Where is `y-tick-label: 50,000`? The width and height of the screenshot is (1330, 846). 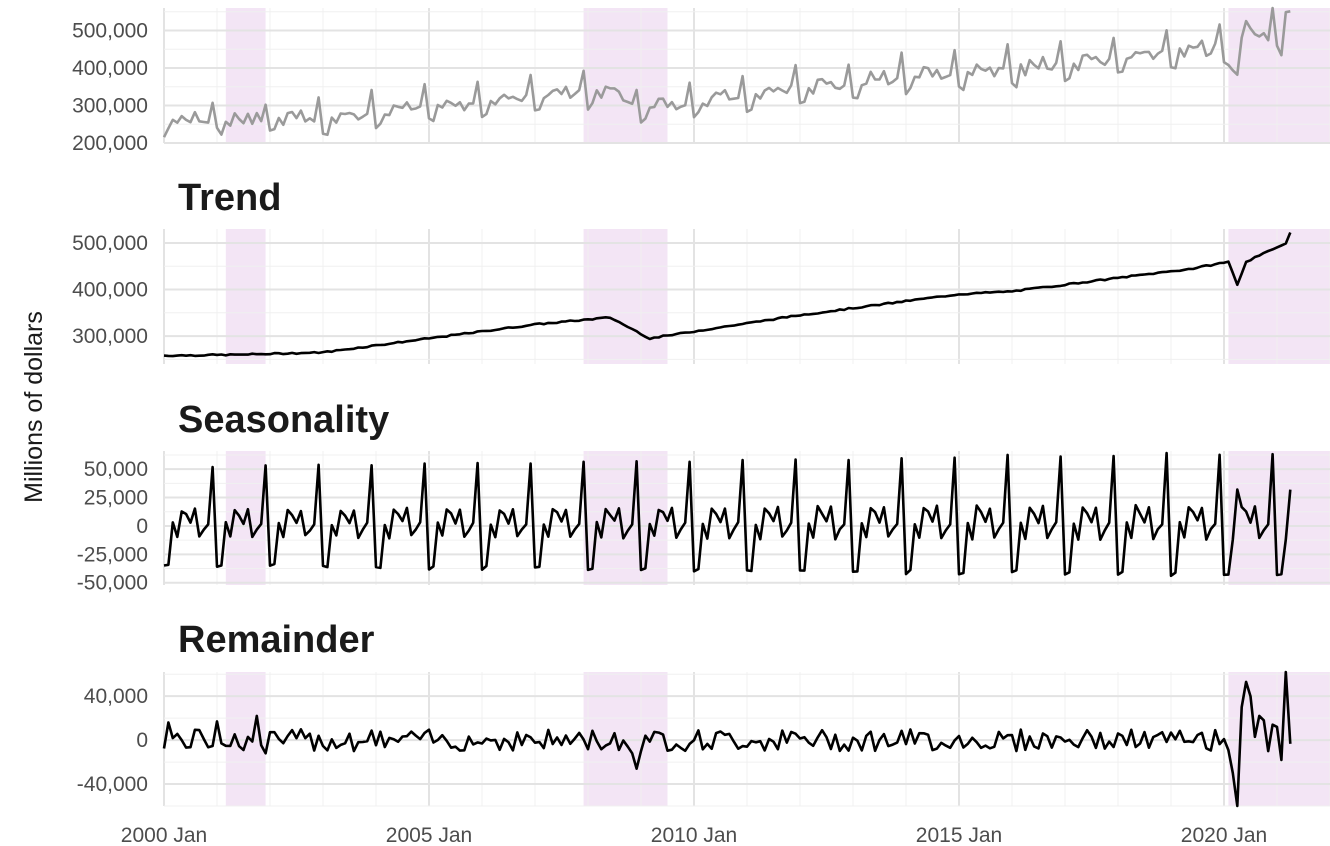
y-tick-label: 50,000 is located at coordinates (116, 469).